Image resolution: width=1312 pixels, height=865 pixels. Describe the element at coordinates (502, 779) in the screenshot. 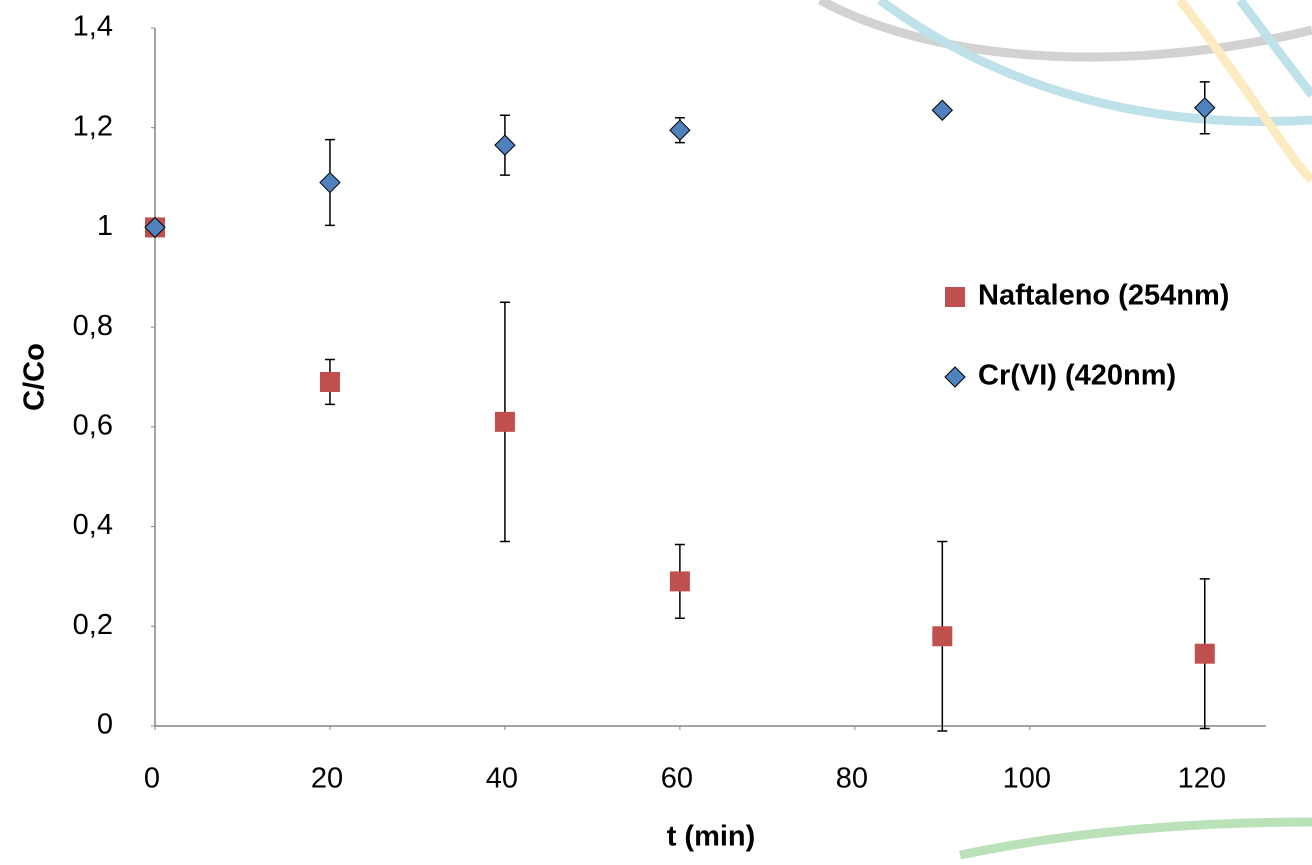

I see `x-tick-label: 40` at that location.